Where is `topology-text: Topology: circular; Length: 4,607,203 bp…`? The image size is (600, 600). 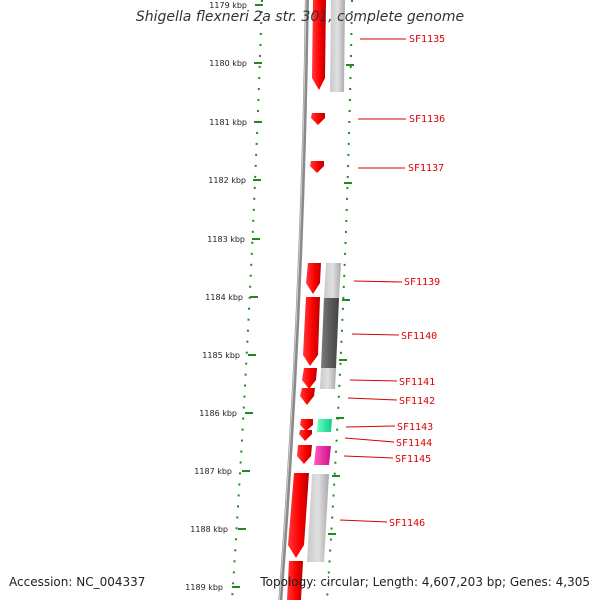
topology-text: Topology: circular; Length: 4,607,203 bp… is located at coordinates (425, 582).